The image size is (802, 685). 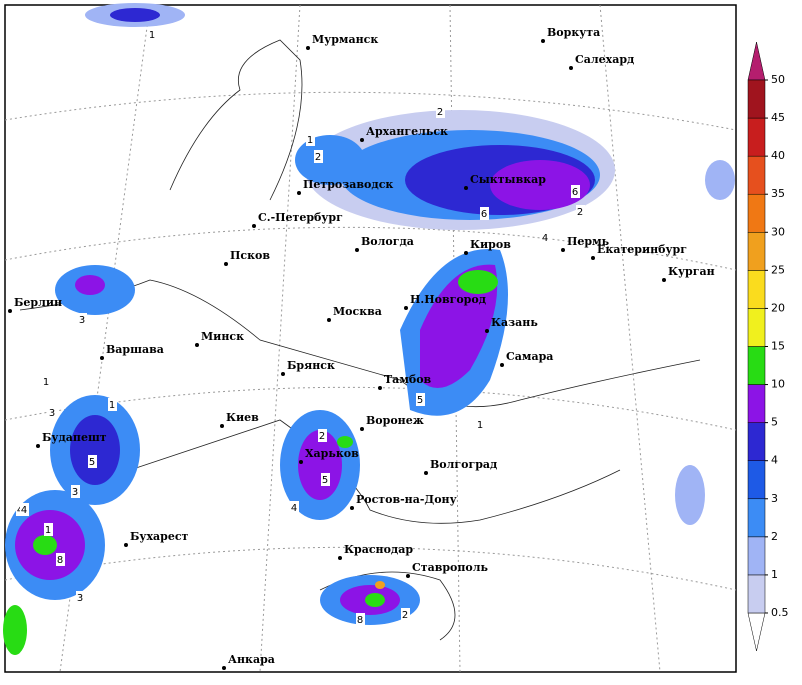 What do you see at coordinates (508, 179) in the screenshot?
I see `city-label: Сыктывкар` at bounding box center [508, 179].